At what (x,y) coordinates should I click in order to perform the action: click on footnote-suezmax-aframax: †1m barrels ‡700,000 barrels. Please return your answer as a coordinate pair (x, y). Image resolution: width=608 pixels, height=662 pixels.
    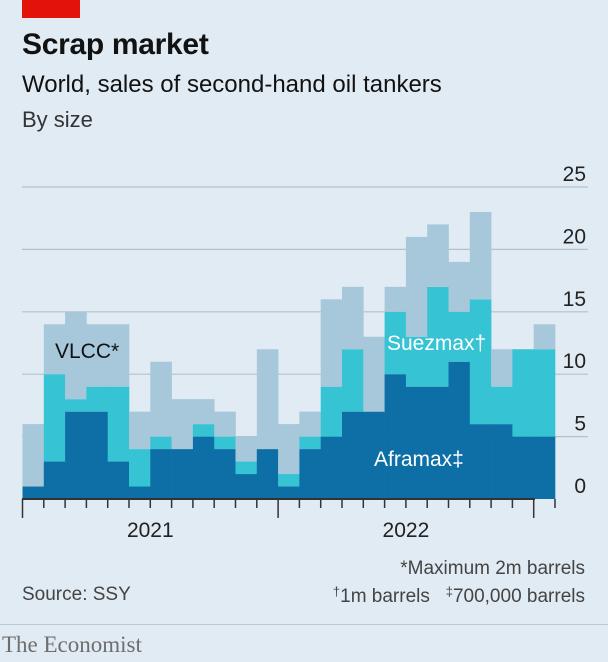
    Looking at the image, I should click on (459, 596).